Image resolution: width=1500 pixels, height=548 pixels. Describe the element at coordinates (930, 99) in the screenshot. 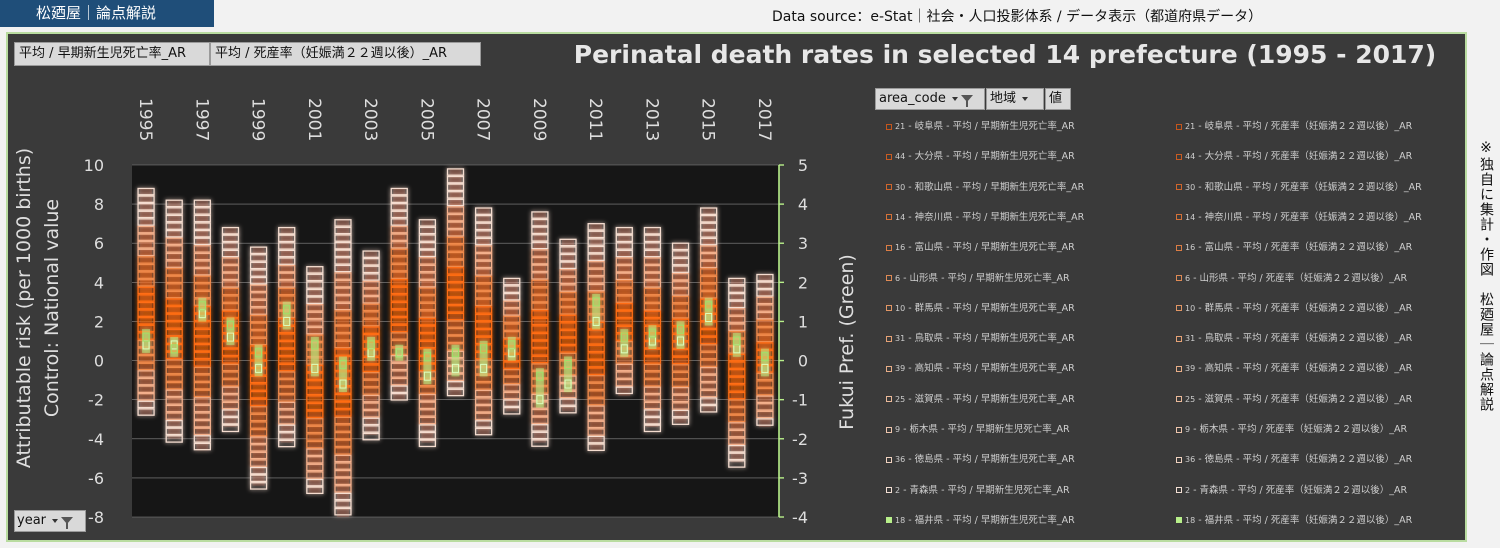

I see `area-code-filter-button: area_code` at that location.